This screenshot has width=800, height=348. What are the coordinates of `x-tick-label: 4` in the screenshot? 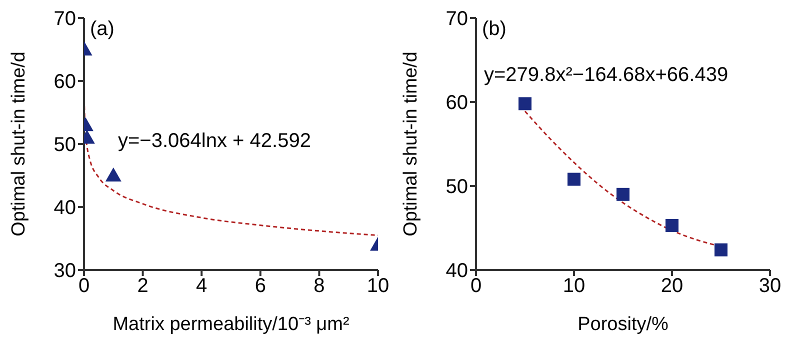 It's located at (202, 286).